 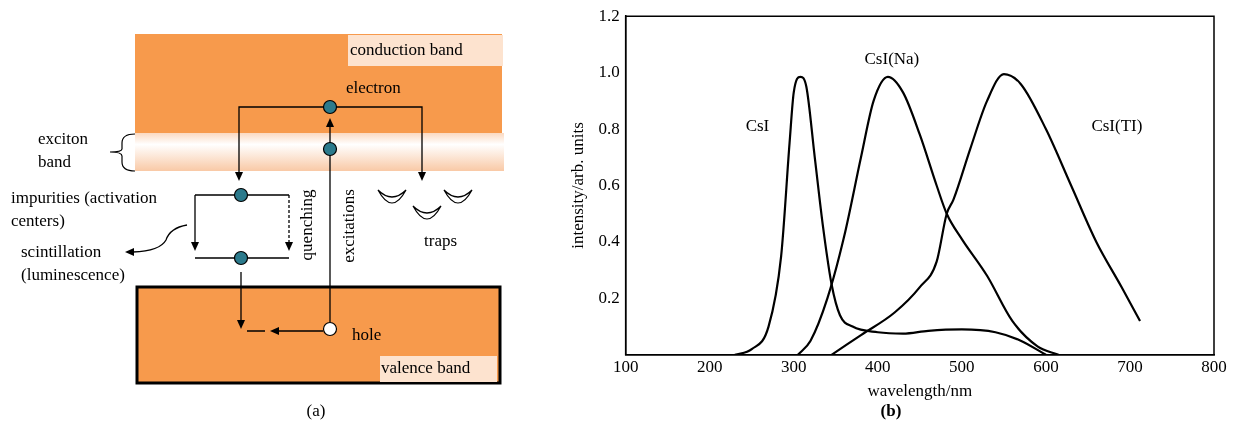 What do you see at coordinates (709, 367) in the screenshot?
I see `x-tick-label: 200` at bounding box center [709, 367].